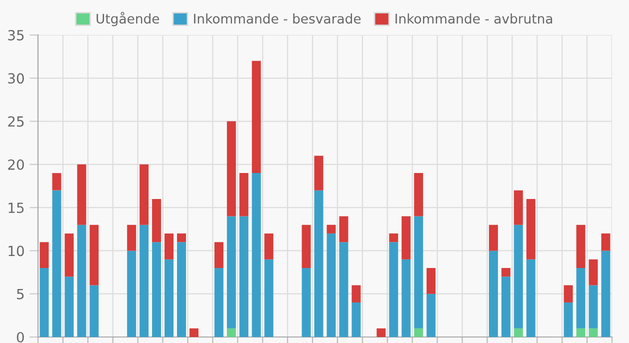  Describe the element at coordinates (16, 78) in the screenshot. I see `y-tick-label: 30` at that location.